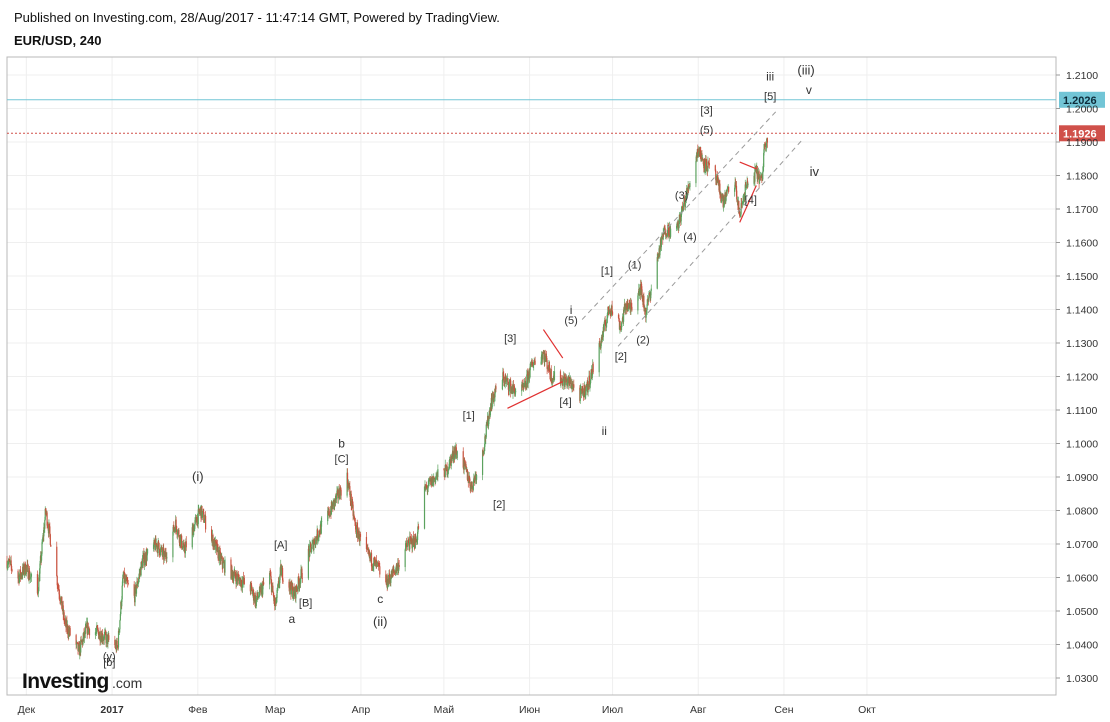  I want to click on price-level-value: 1.1926, so click(1080, 134).